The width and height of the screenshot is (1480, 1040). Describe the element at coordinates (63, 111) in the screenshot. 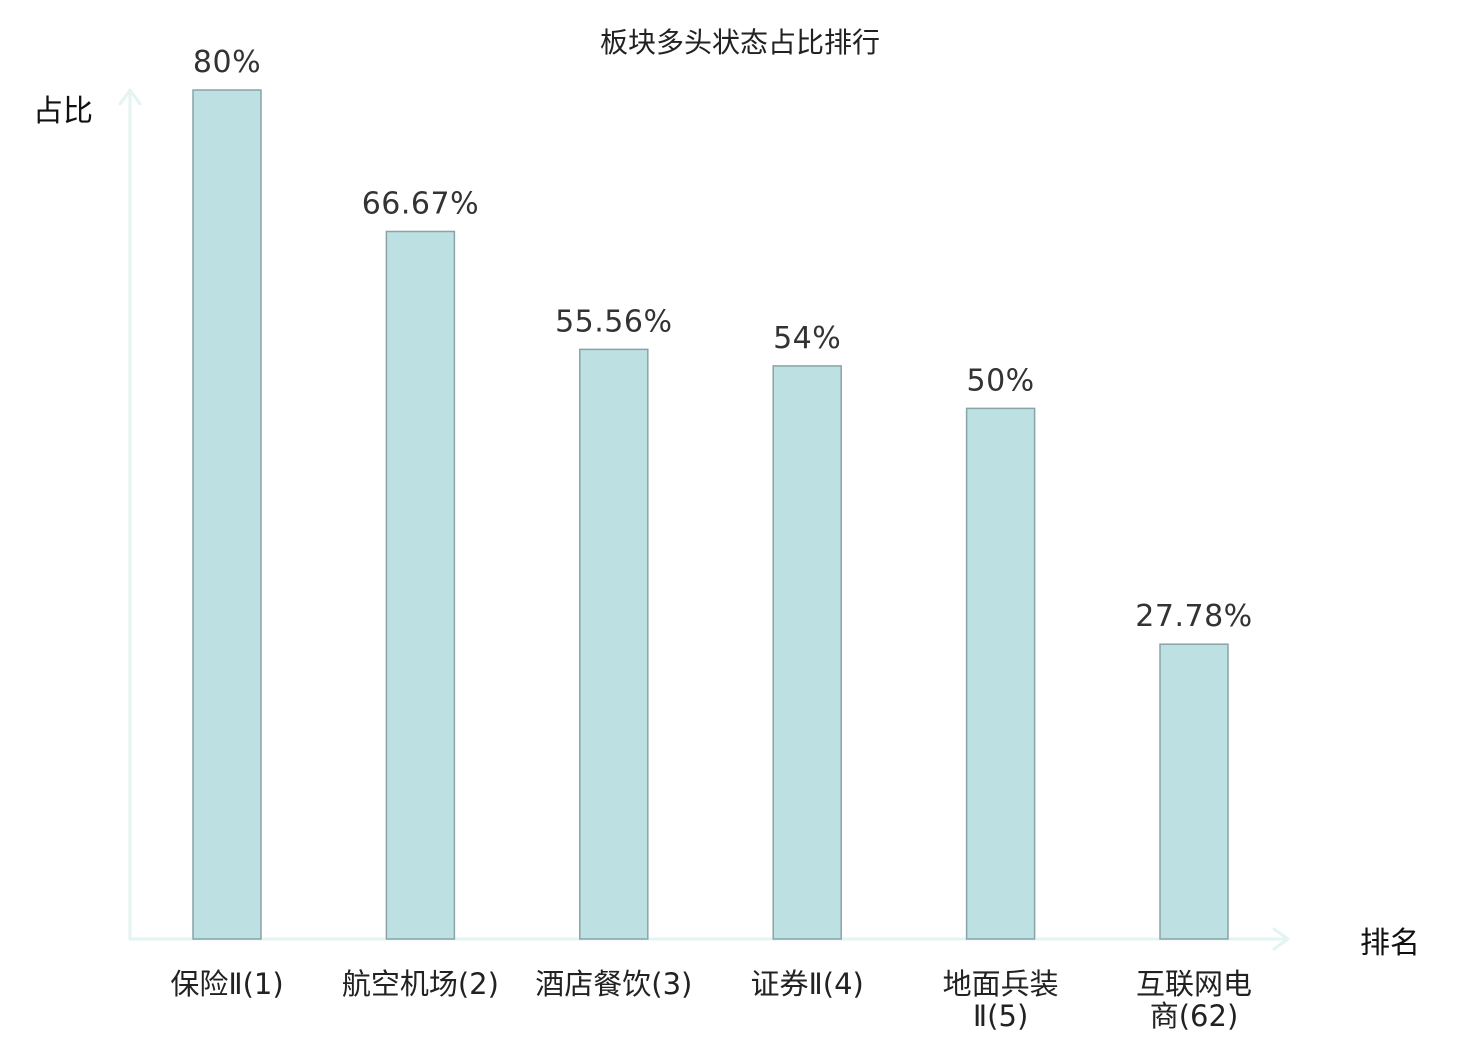

I see `y-axis-label: 占比` at that location.